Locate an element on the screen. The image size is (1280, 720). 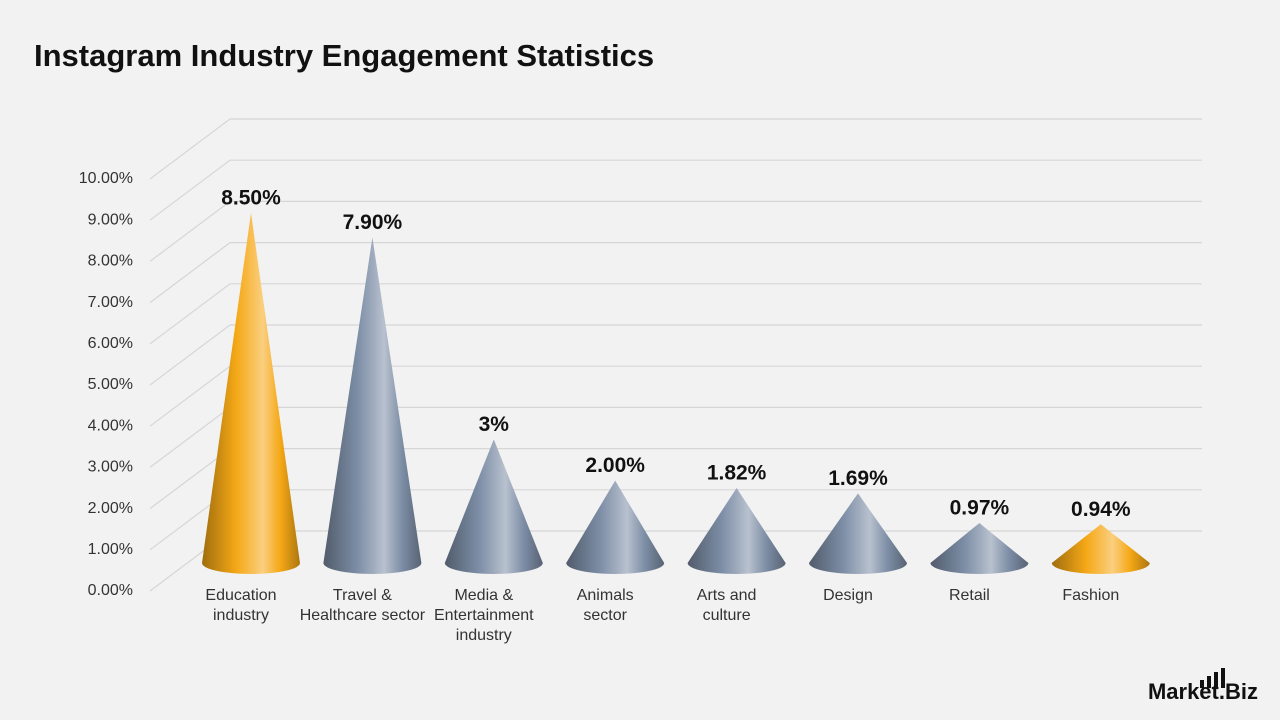
value-label: 1.82% is located at coordinates (737, 473).